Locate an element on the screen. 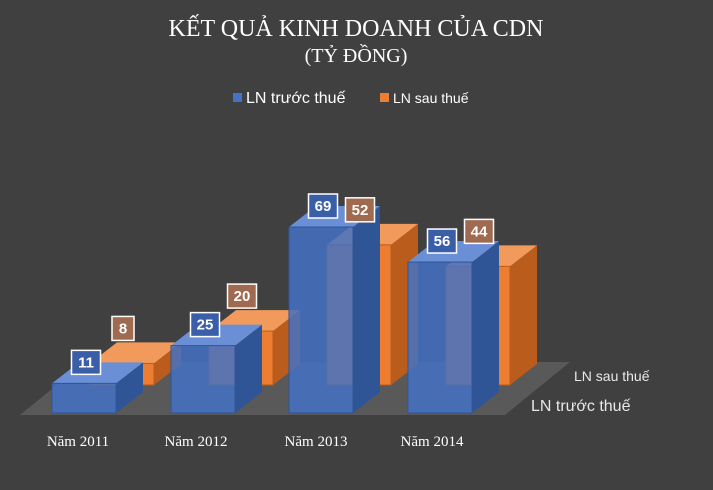 The width and height of the screenshot is (713, 490). data-label-value: 8 is located at coordinates (123, 328).